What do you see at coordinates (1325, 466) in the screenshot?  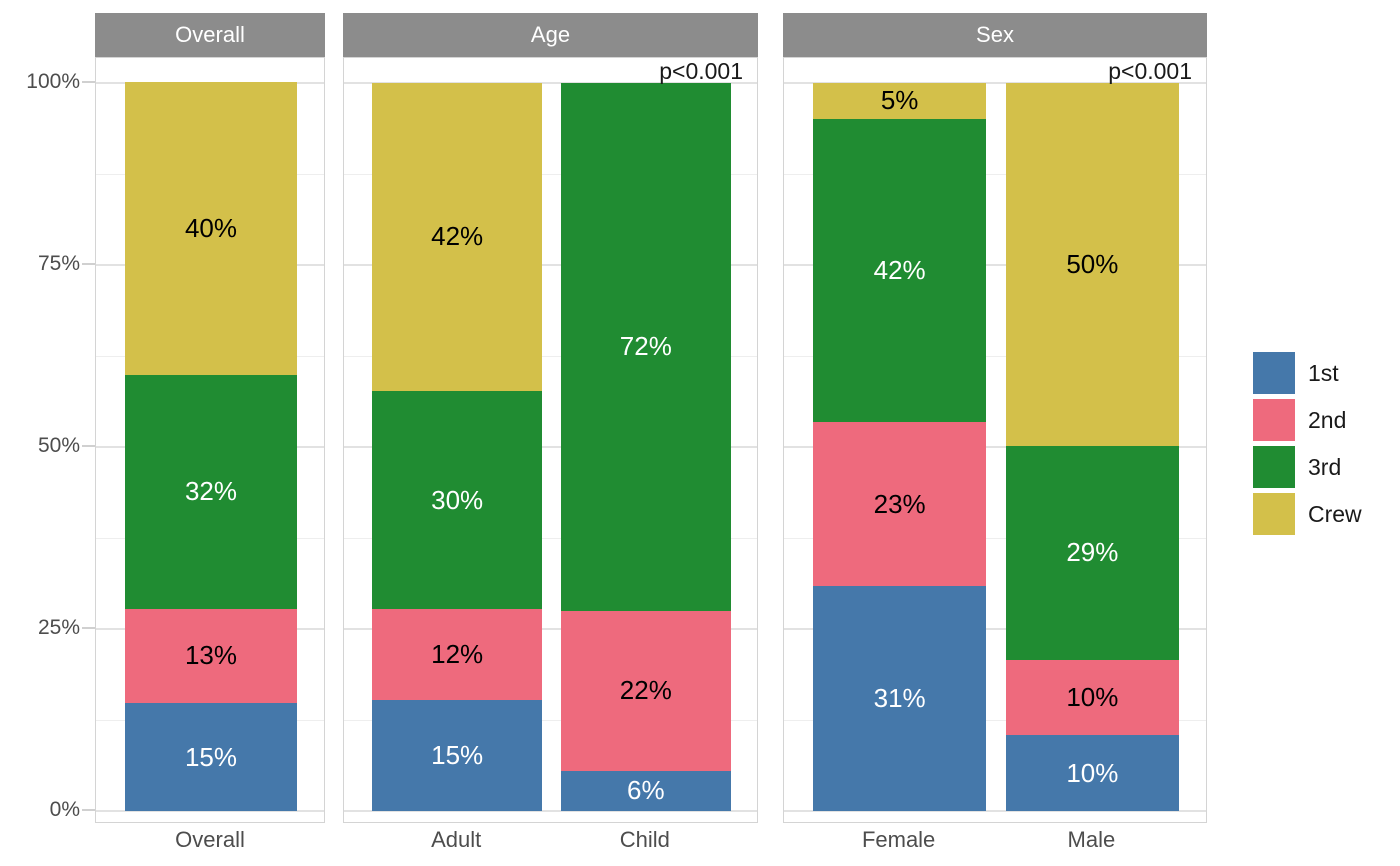 I see `legend-label: 3rd` at bounding box center [1325, 466].